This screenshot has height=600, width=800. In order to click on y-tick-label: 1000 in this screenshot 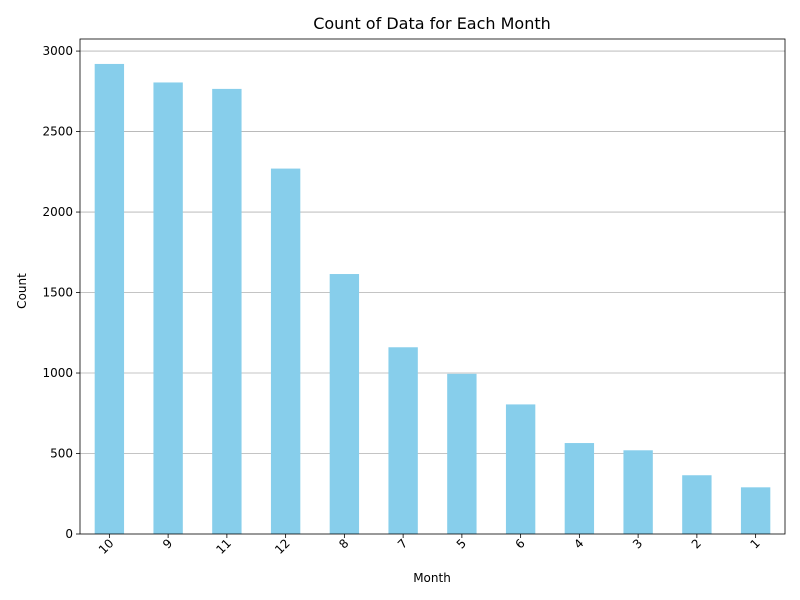, I will do `click(57, 373)`.